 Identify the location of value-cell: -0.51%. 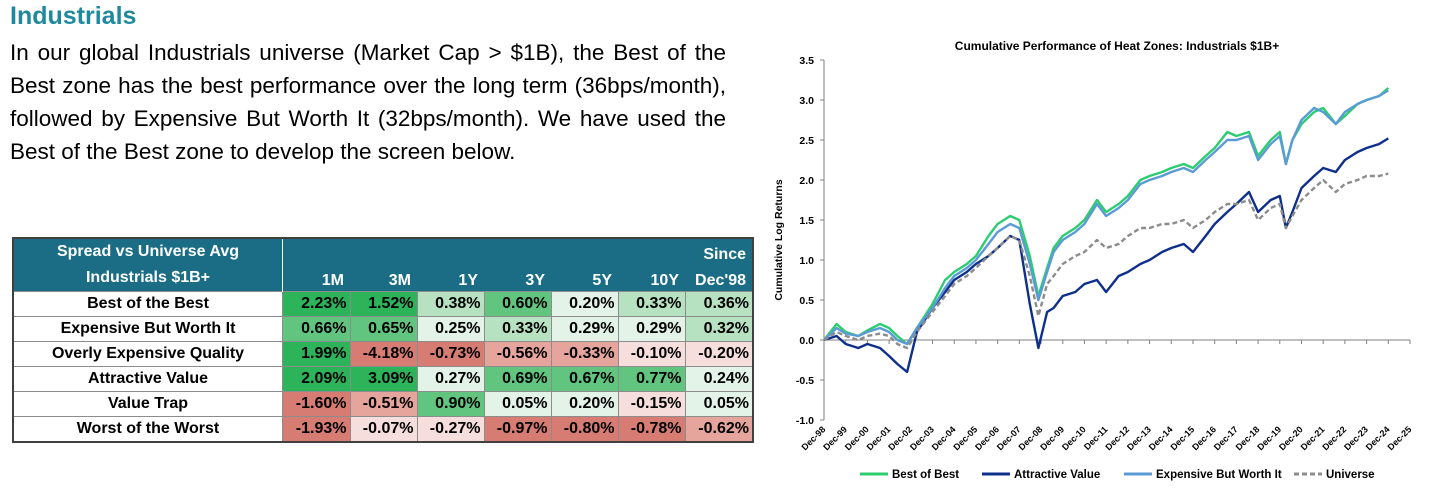
(383, 404).